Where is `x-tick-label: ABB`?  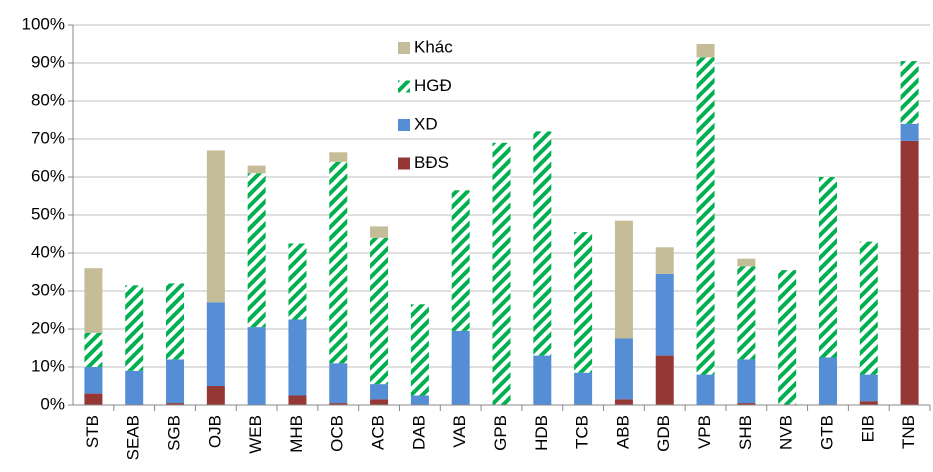 x-tick-label: ABB is located at coordinates (622, 432).